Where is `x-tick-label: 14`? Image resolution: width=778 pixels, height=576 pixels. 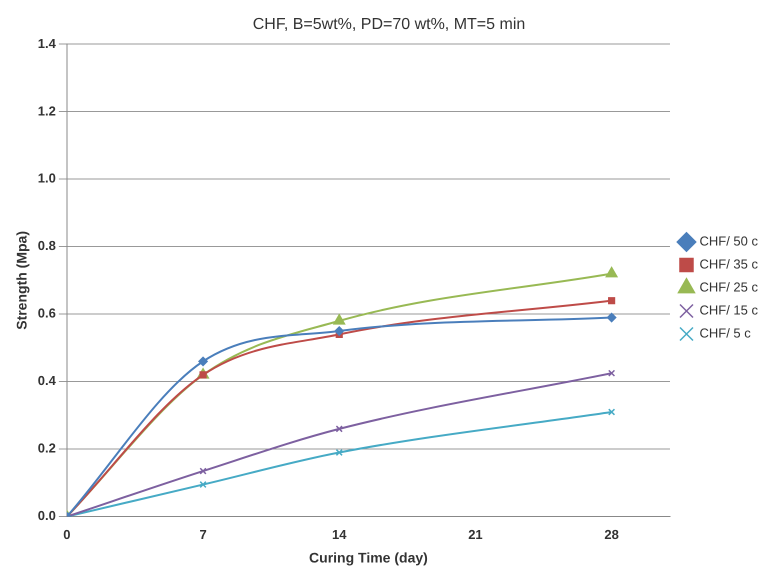 x-tick-label: 14 is located at coordinates (340, 534).